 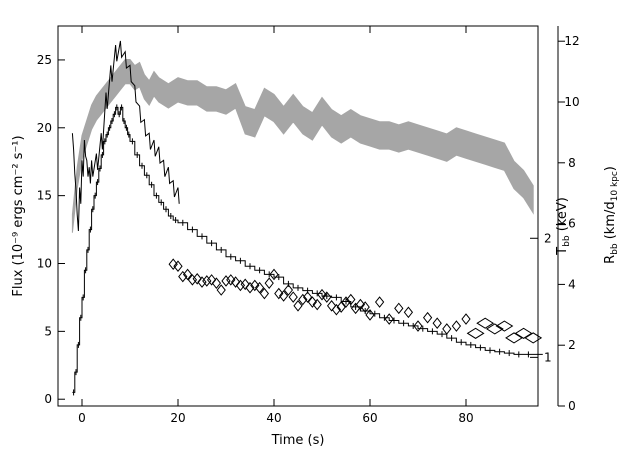 What do you see at coordinates (465, 418) in the screenshot?
I see `time-tick-label: 80` at bounding box center [465, 418].